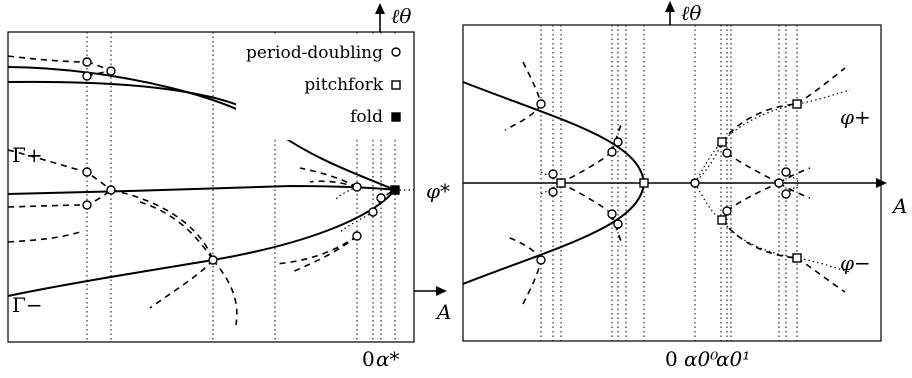 Image resolution: width=912 pixels, height=378 pixels. Describe the element at coordinates (396, 85) in the screenshot. I see `legend-pitchfork-icon` at that location.